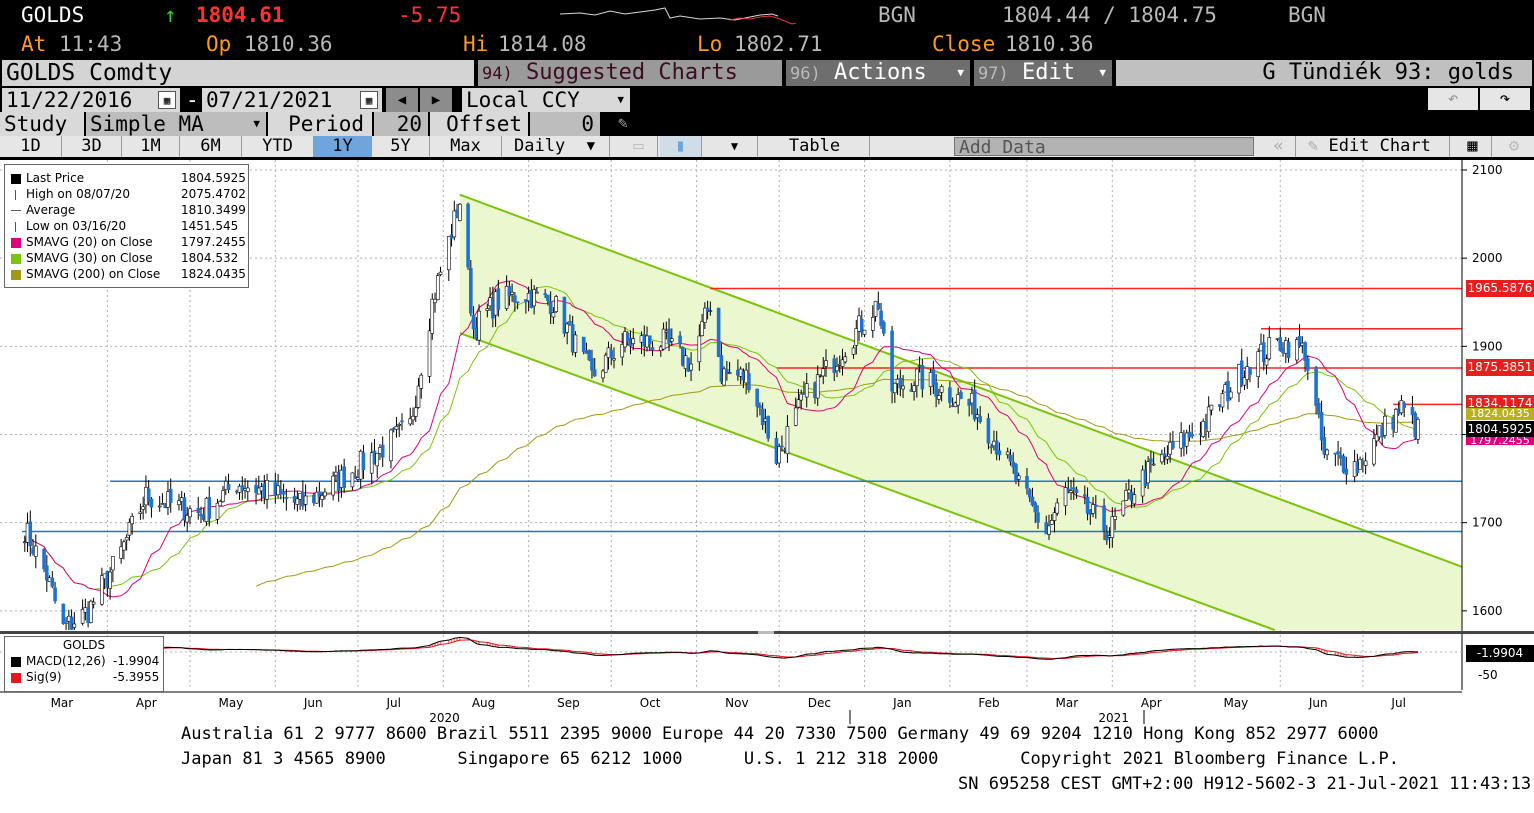 This screenshot has width=1534, height=813. I want to click on y-tick-label: 2000, so click(1487, 258).